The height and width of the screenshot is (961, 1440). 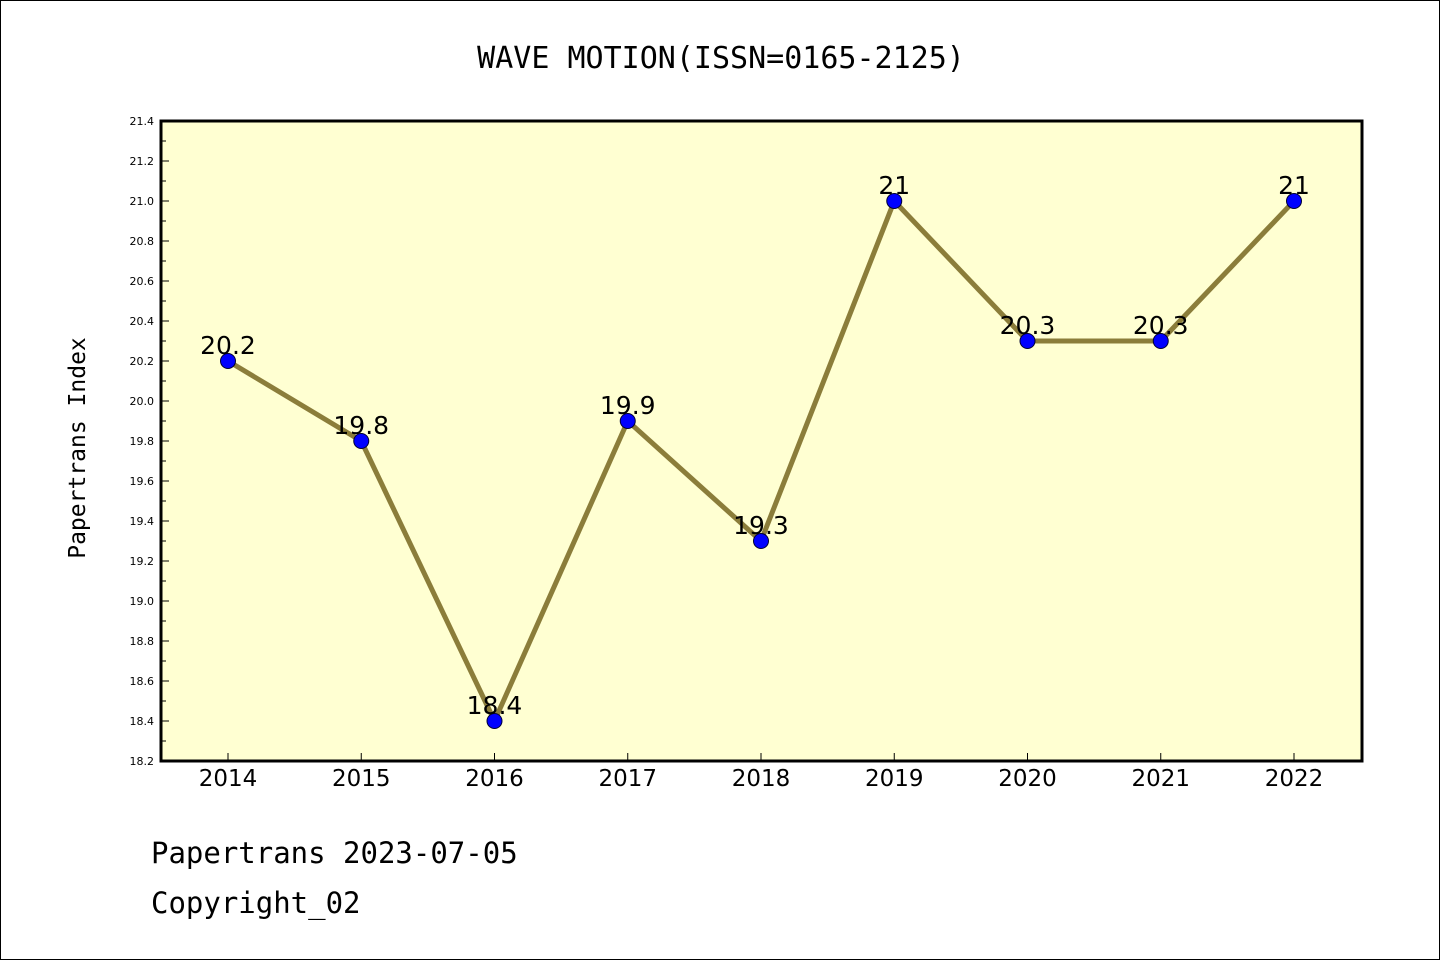 I want to click on chart-title: WAVE MOTION(ISSN=0165-2125), so click(x=721, y=58).